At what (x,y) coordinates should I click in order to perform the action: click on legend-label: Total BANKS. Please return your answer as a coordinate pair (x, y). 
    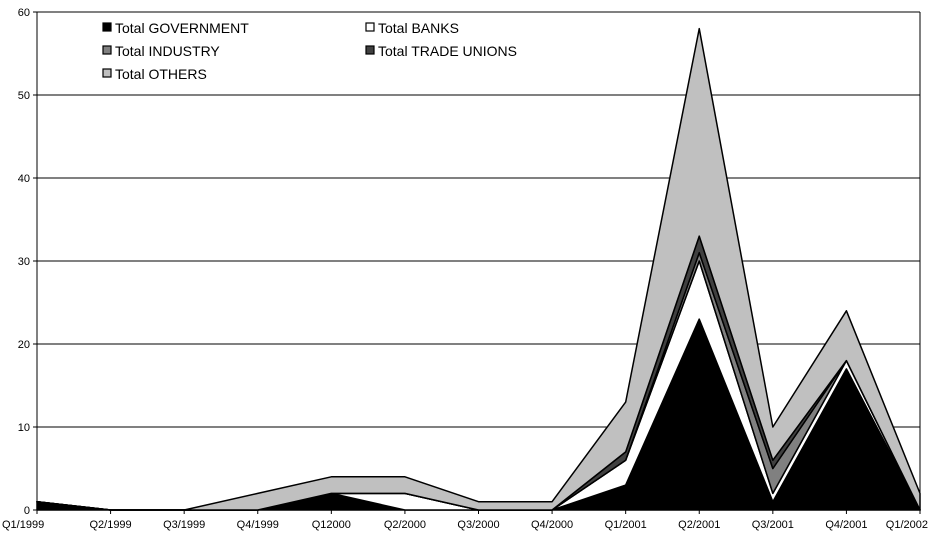
    Looking at the image, I should click on (418, 28).